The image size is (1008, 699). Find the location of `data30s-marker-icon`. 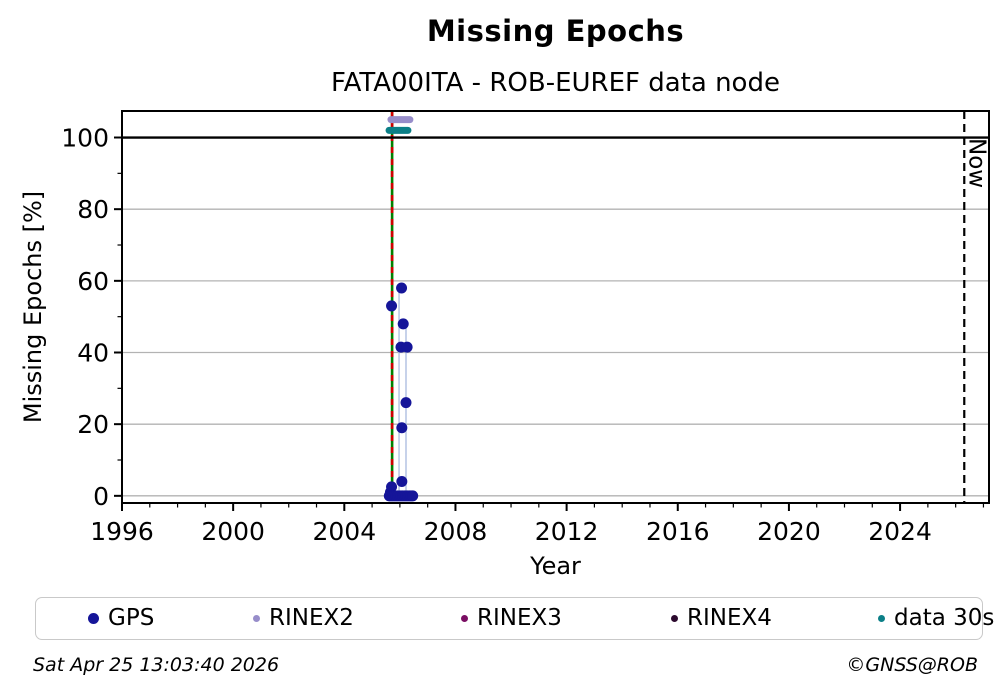

data30s-marker-icon is located at coordinates (881, 618).